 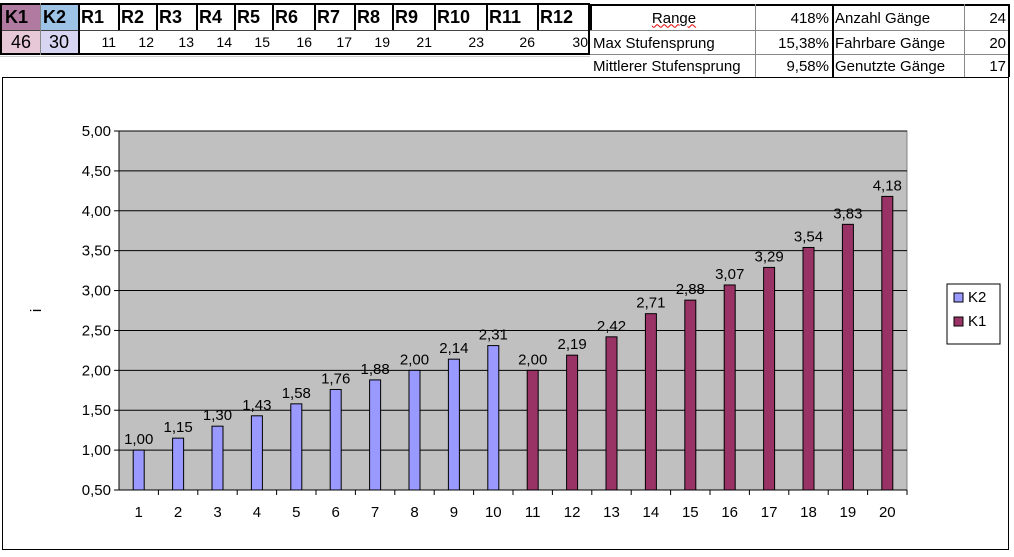 I want to click on table-value-r1: 11, so click(x=108, y=42).